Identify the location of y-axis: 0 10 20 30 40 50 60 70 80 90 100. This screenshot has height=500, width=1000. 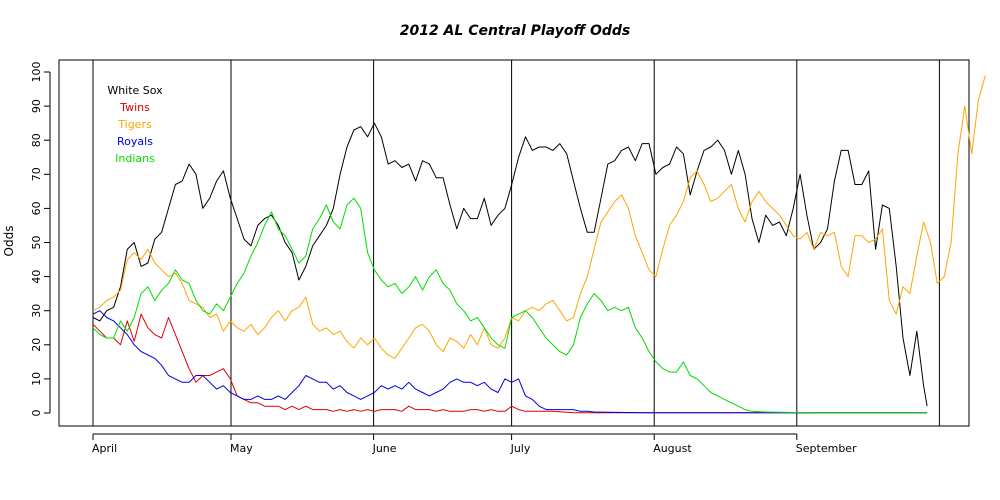
(40, 239).